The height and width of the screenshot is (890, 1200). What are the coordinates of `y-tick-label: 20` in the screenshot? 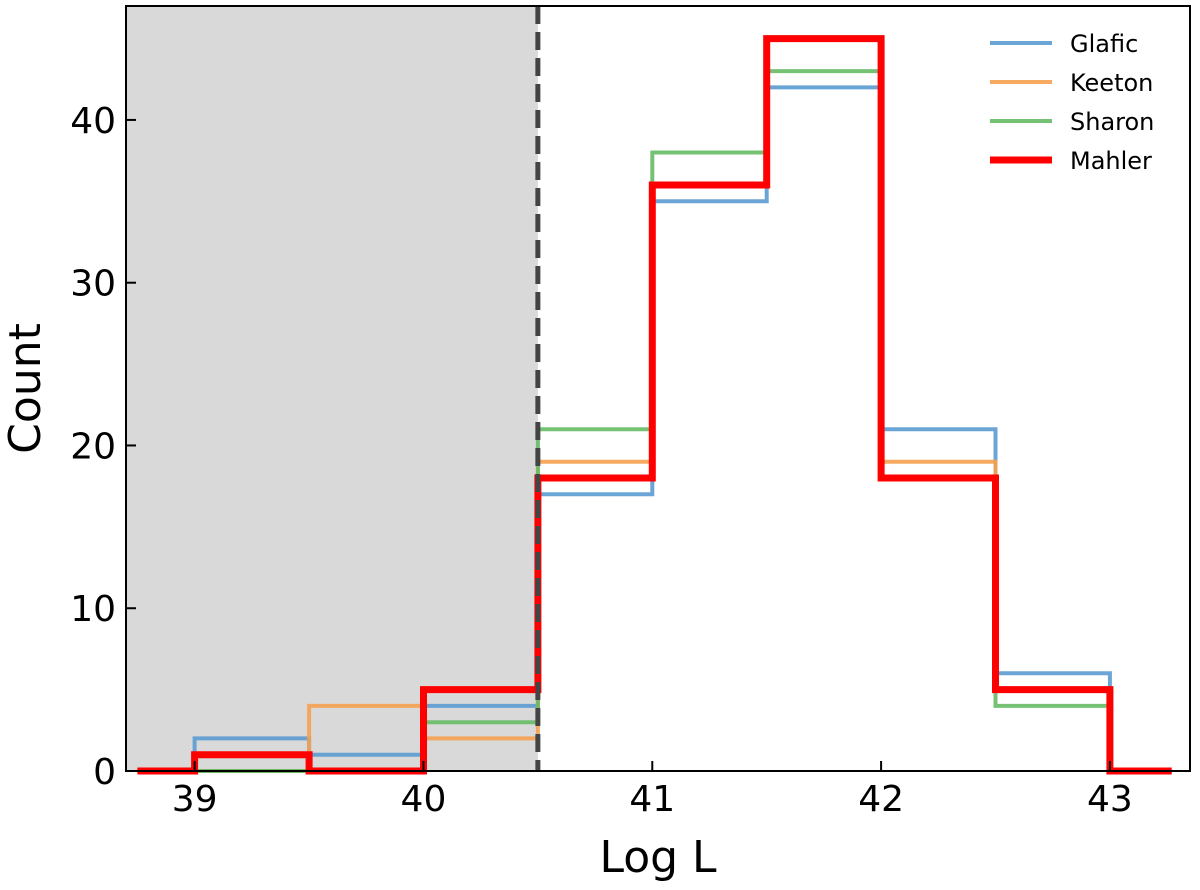 It's located at (93, 446).